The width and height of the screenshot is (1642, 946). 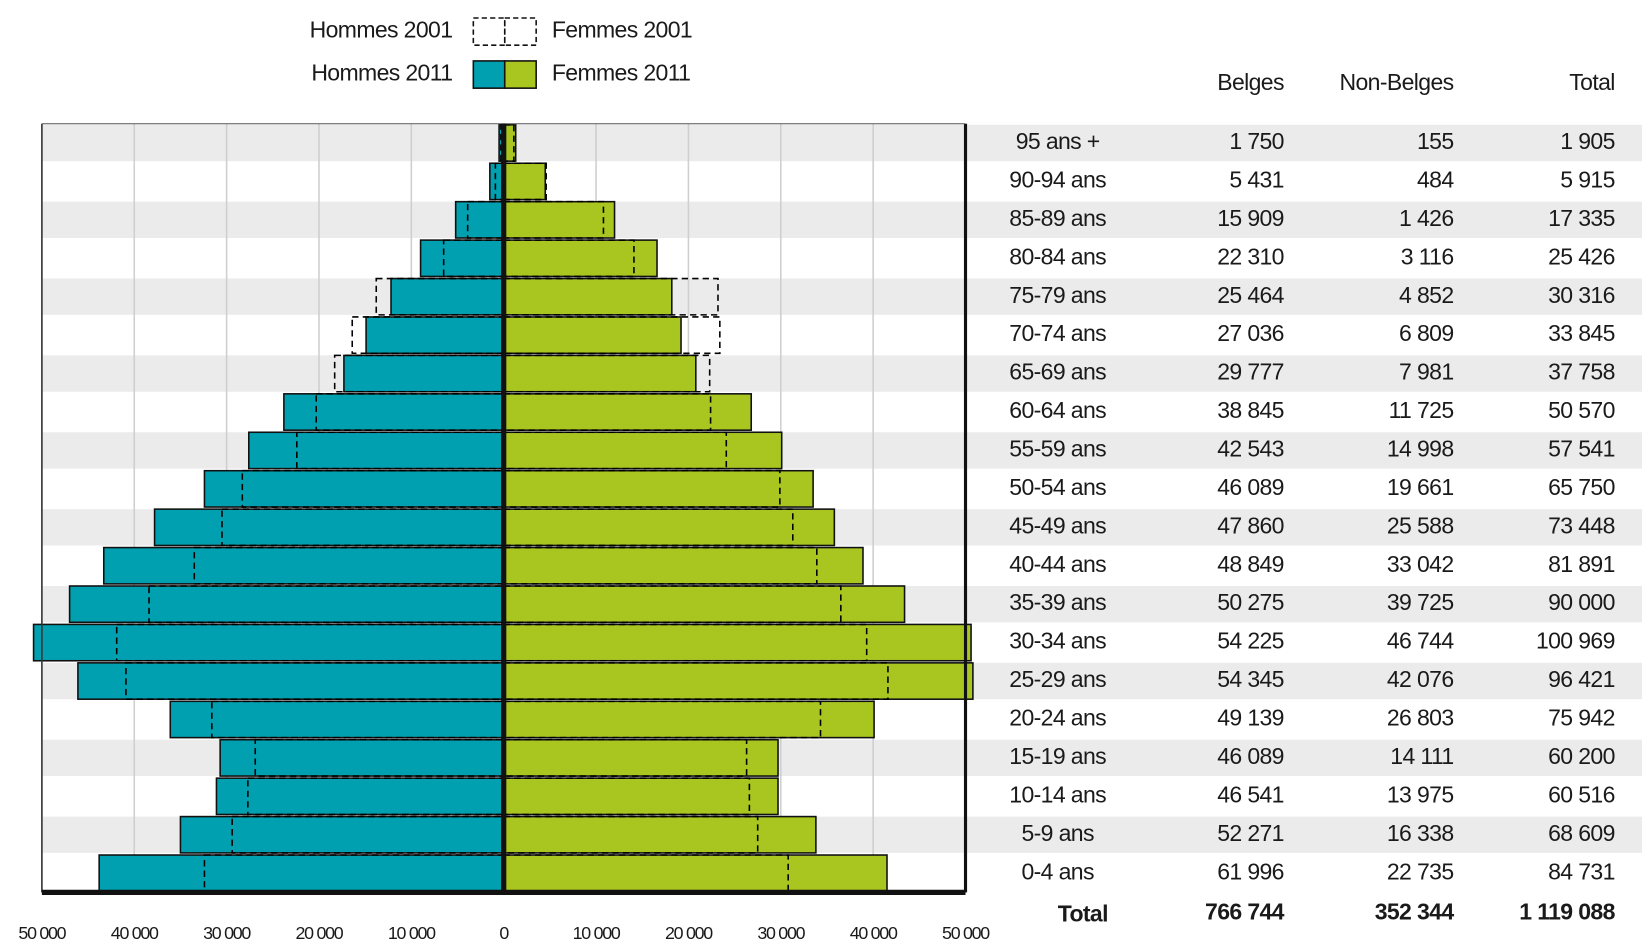 I want to click on age-label: 95 ans +, so click(x=1058, y=141).